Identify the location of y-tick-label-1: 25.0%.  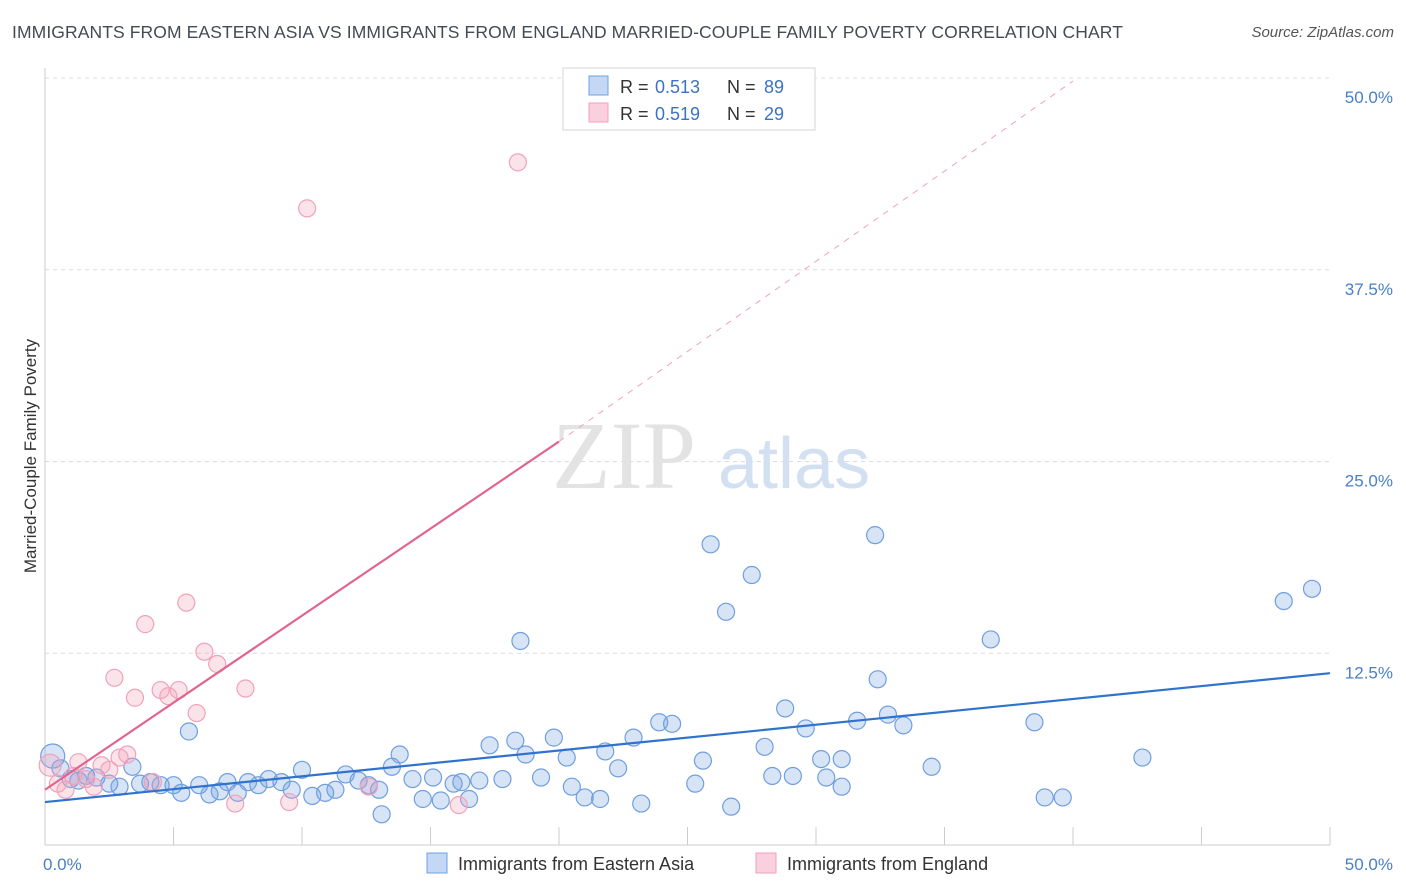
(1369, 481).